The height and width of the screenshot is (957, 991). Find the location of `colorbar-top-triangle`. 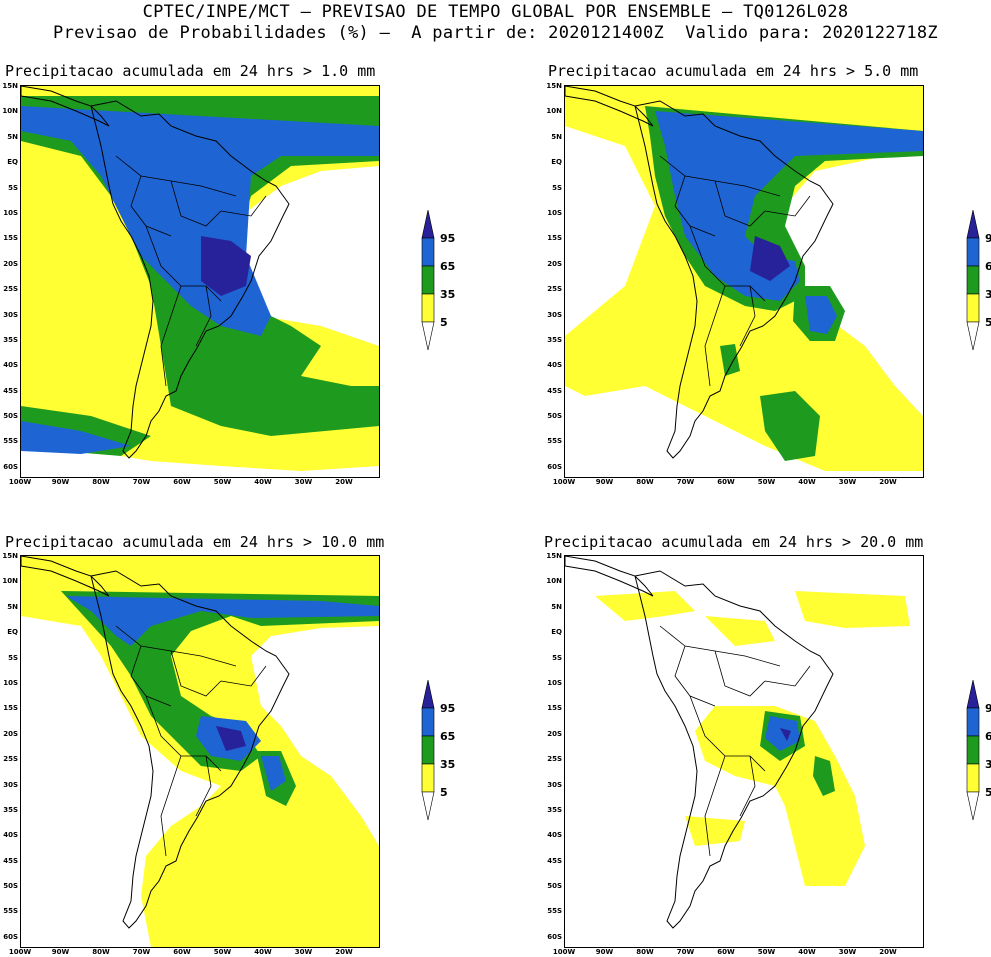

colorbar-top-triangle is located at coordinates (428, 694).